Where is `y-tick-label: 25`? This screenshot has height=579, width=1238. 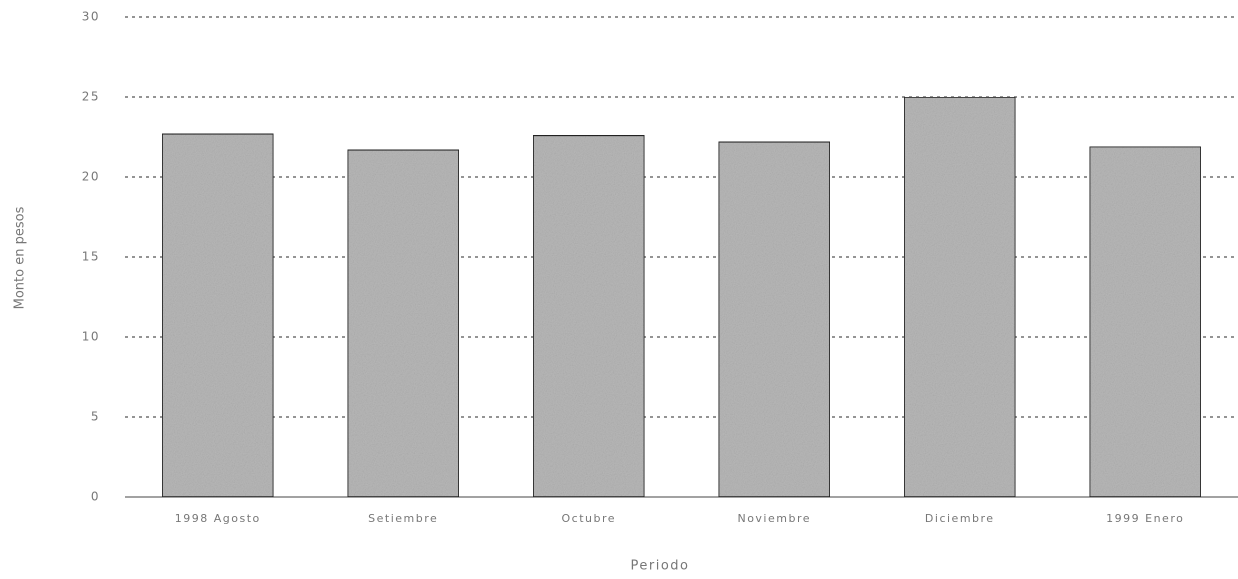
y-tick-label: 25 is located at coordinates (91, 97).